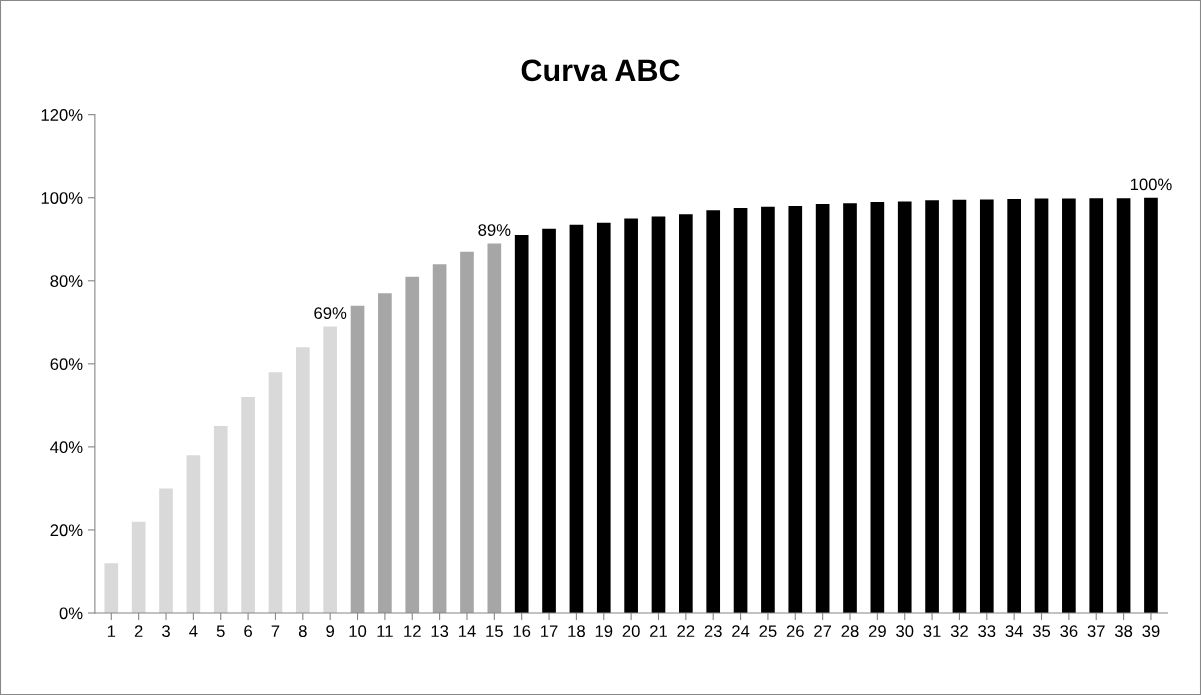  What do you see at coordinates (1041, 631) in the screenshot?
I see `x-tick-label: 35` at bounding box center [1041, 631].